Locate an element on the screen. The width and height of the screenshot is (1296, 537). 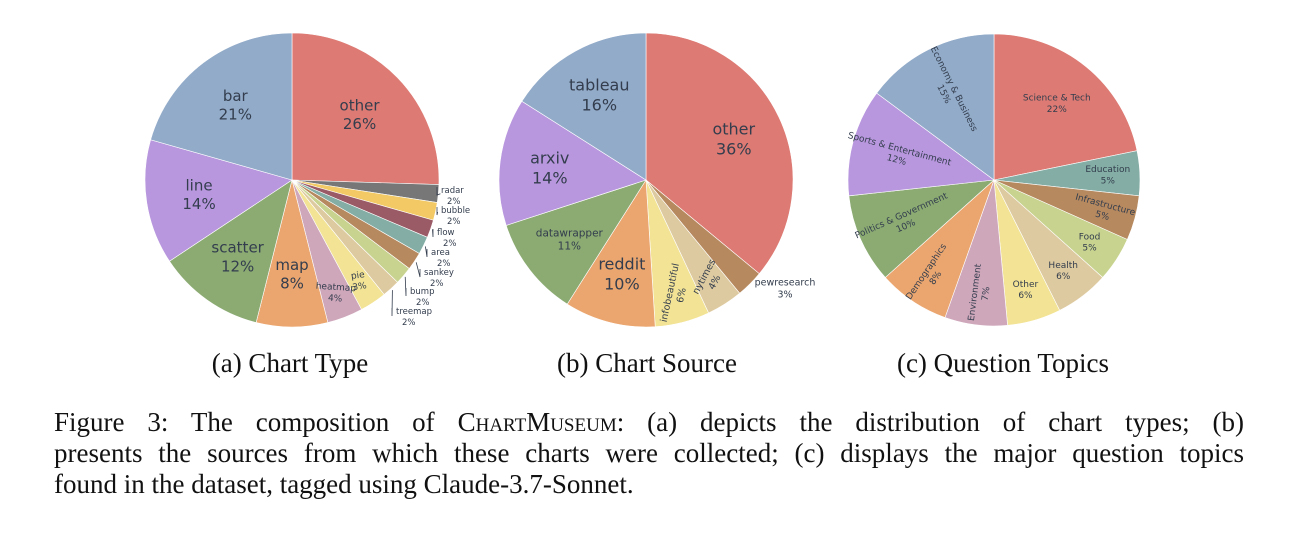
leader-line-bump is located at coordinates (405, 286).